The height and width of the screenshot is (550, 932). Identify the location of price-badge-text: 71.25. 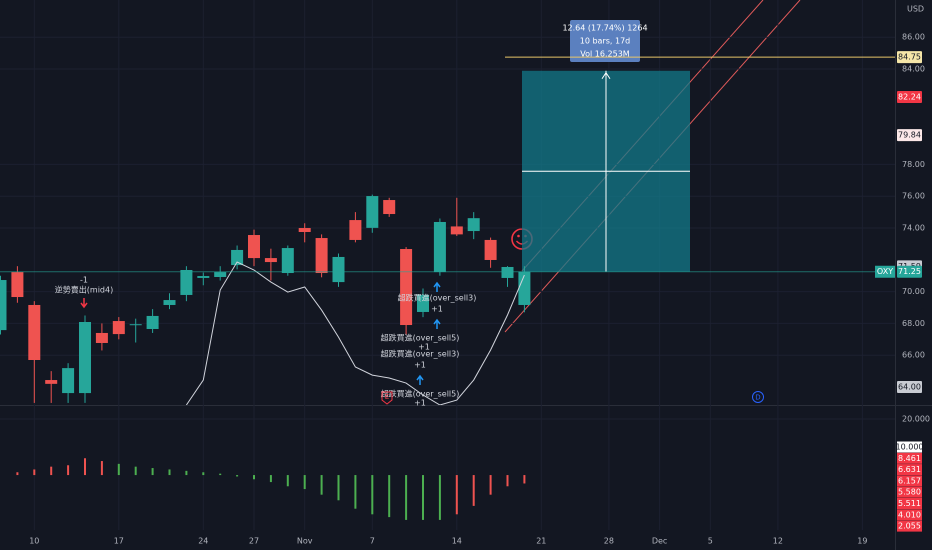
(909, 271).